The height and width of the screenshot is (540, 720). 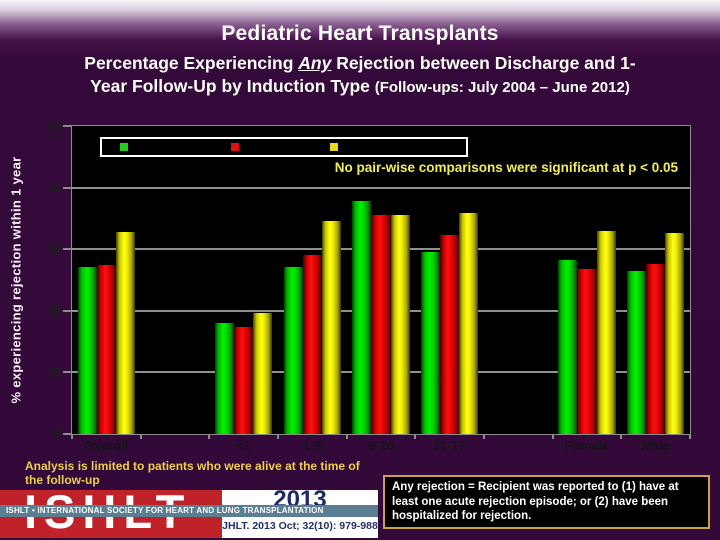 What do you see at coordinates (54, 187) in the screenshot?
I see `y-tick-label-40: 40` at bounding box center [54, 187].